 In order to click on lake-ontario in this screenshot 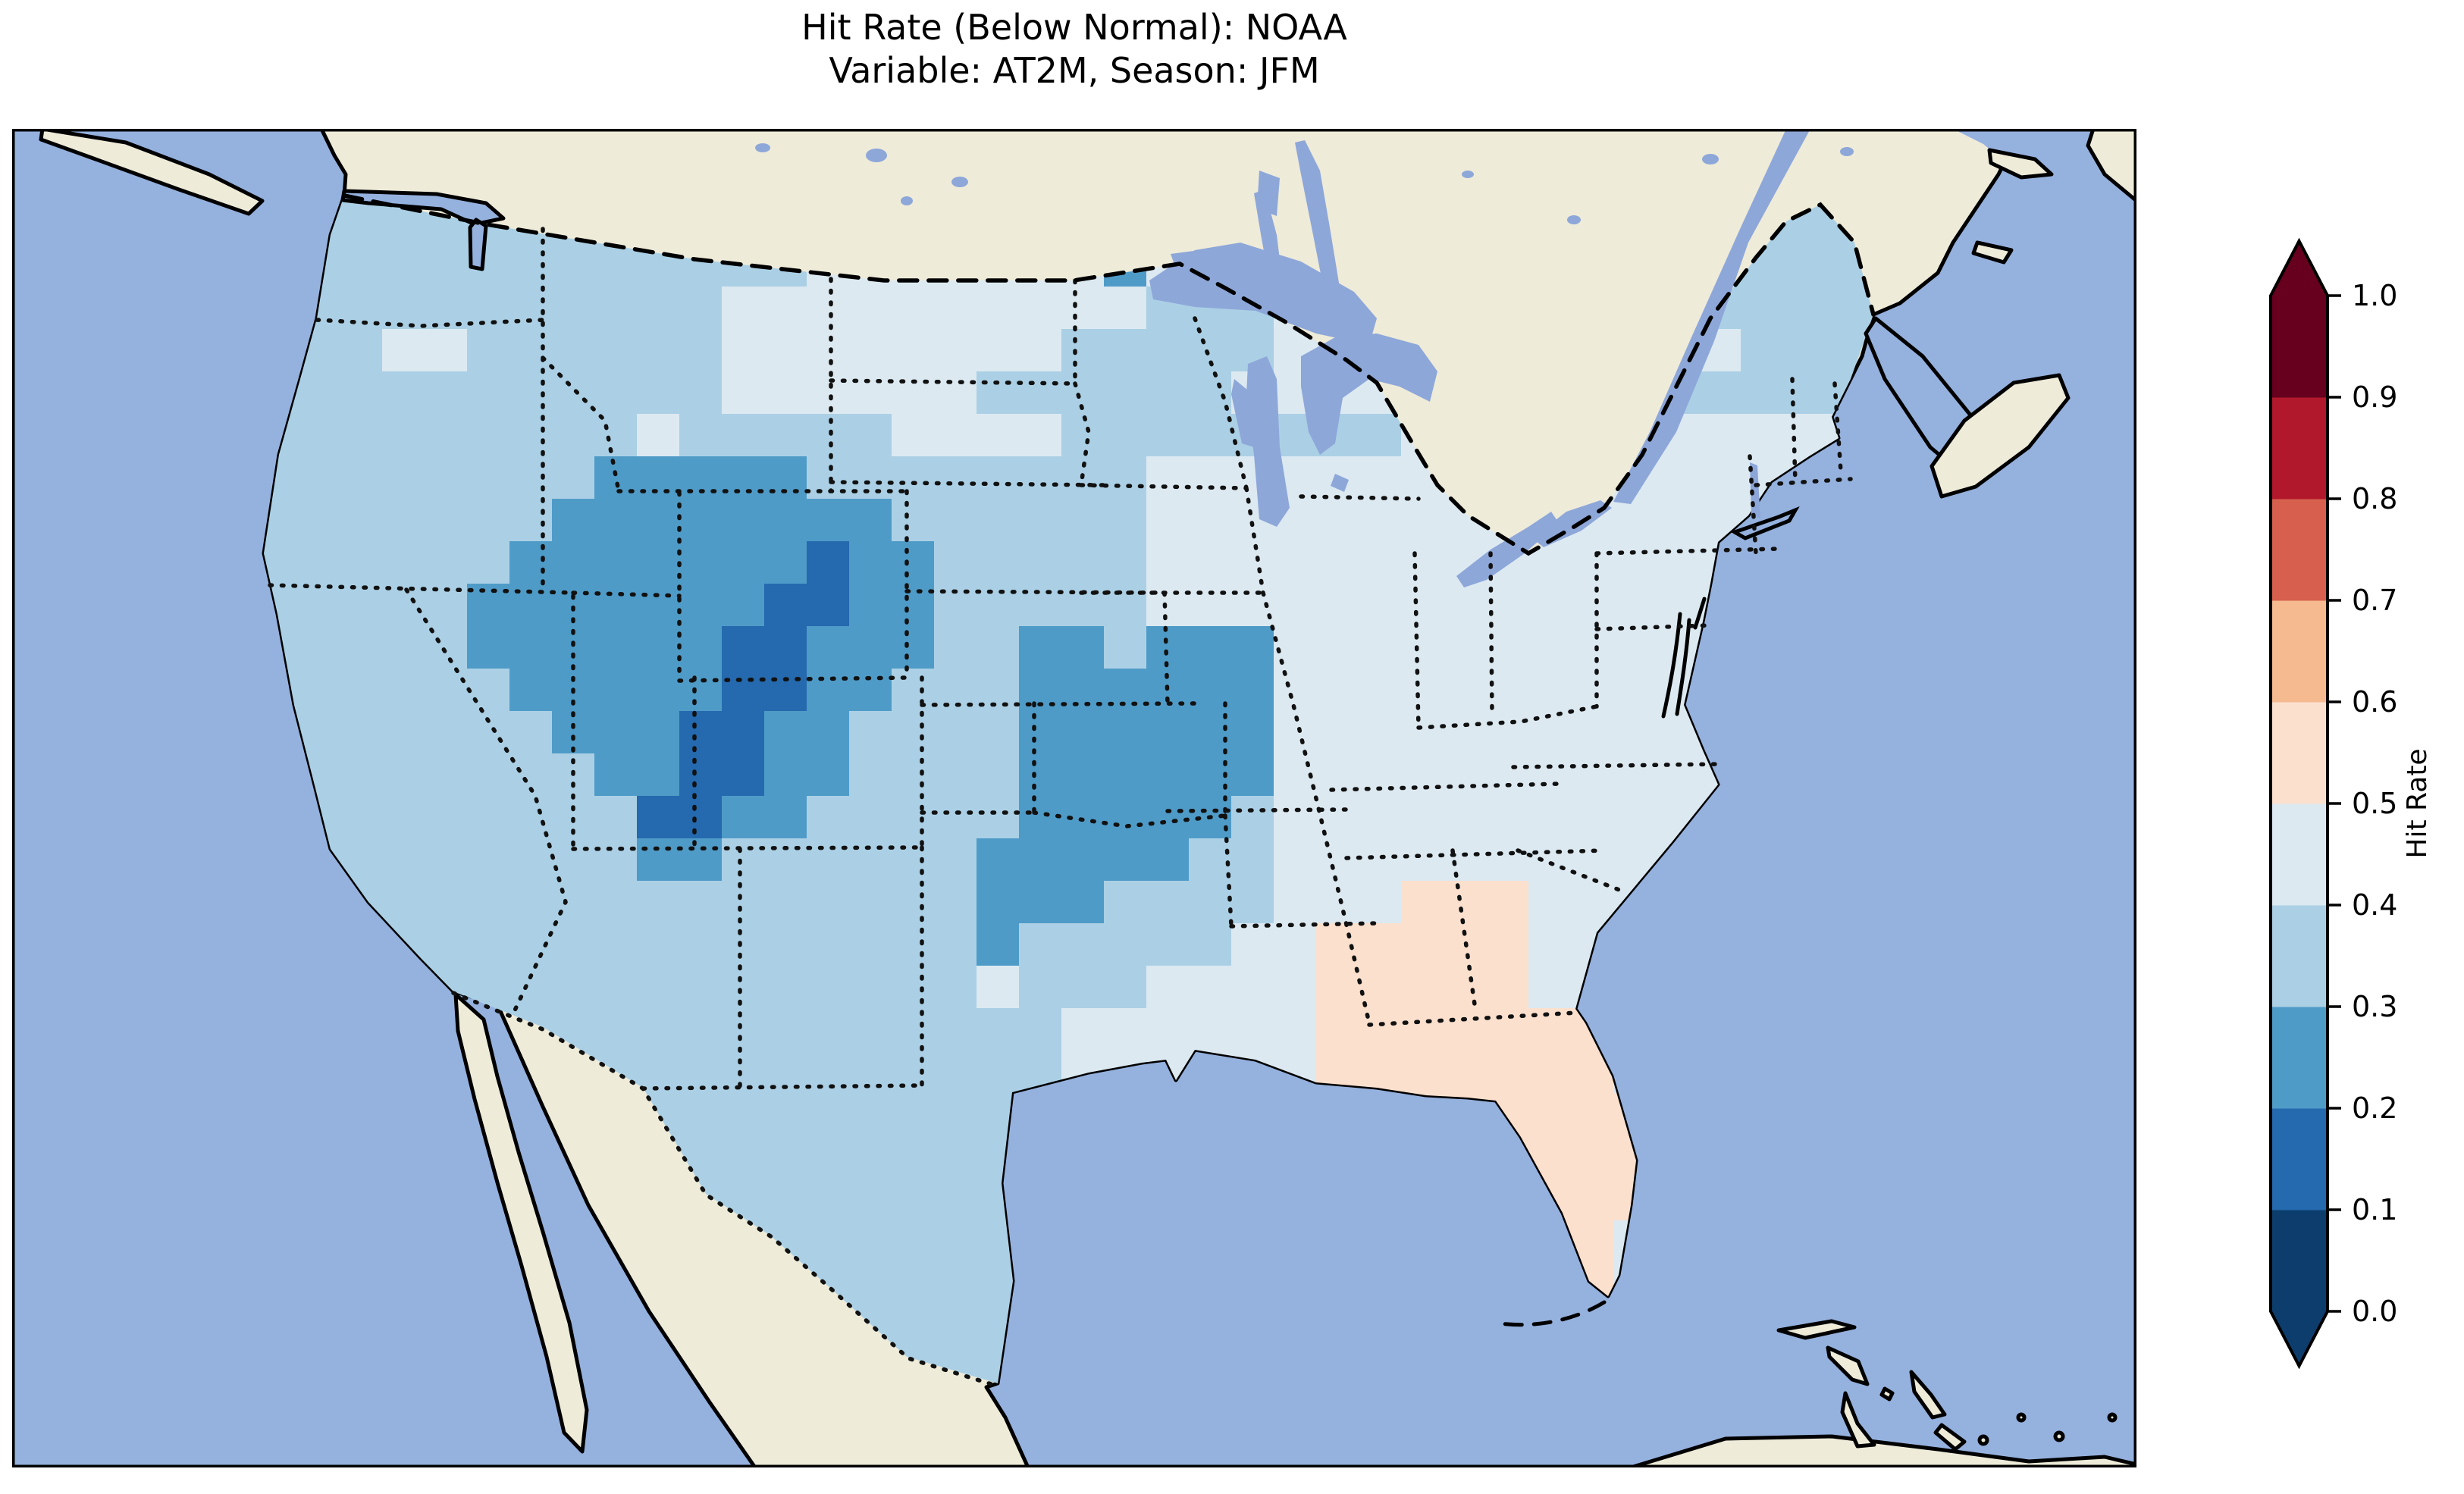, I will do `click(1572, 523)`.